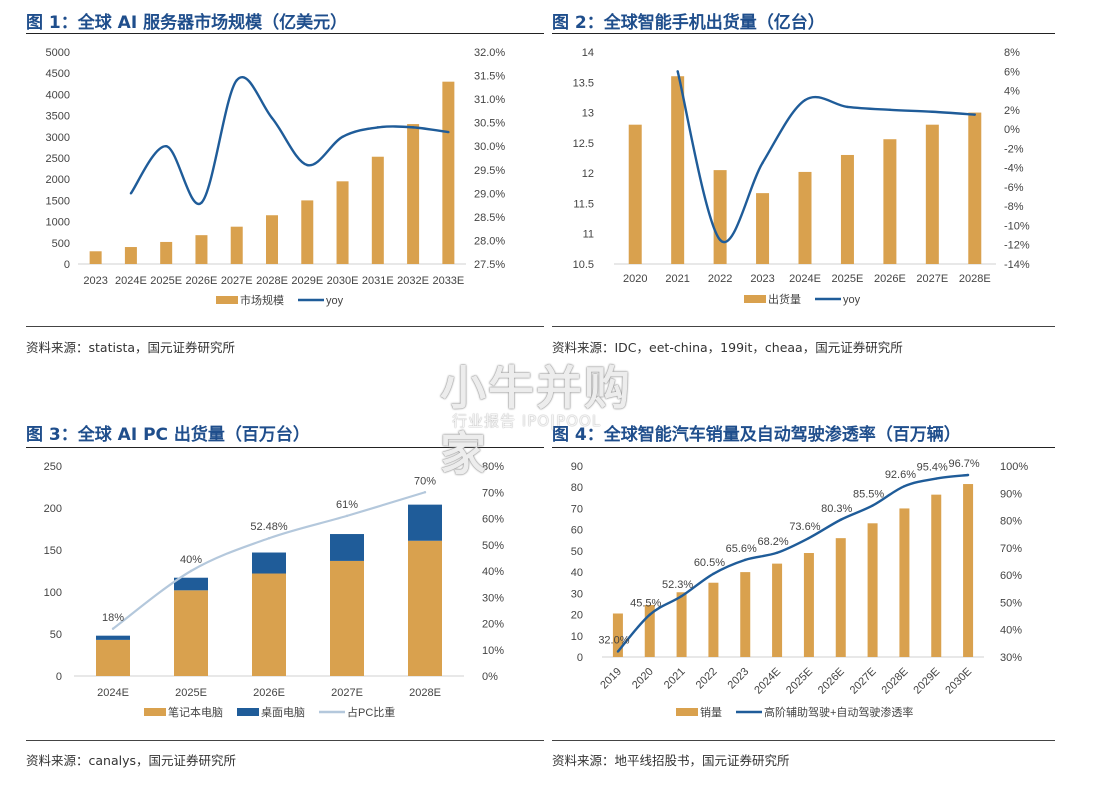 The height and width of the screenshot is (787, 1100). I want to click on x-tick-label: 2021, so click(677, 279).